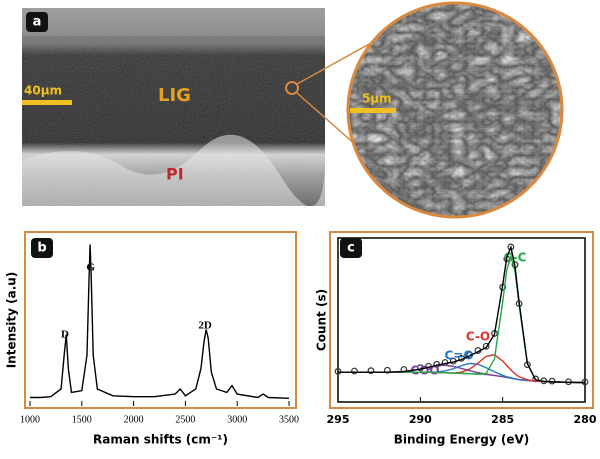 This screenshot has width=600, height=459. I want to click on zoom-marker, so click(292, 88).